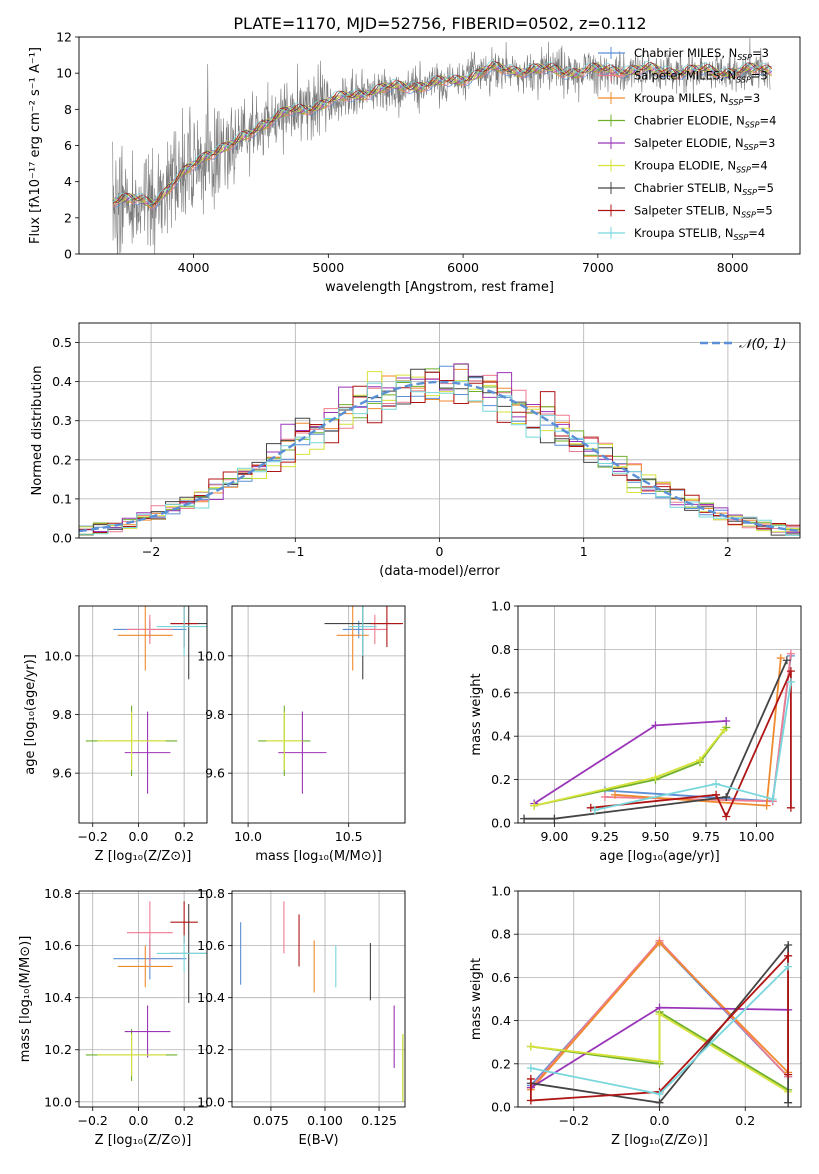  What do you see at coordinates (765, 188) in the screenshot?
I see `legend-entry-count: =5` at bounding box center [765, 188].